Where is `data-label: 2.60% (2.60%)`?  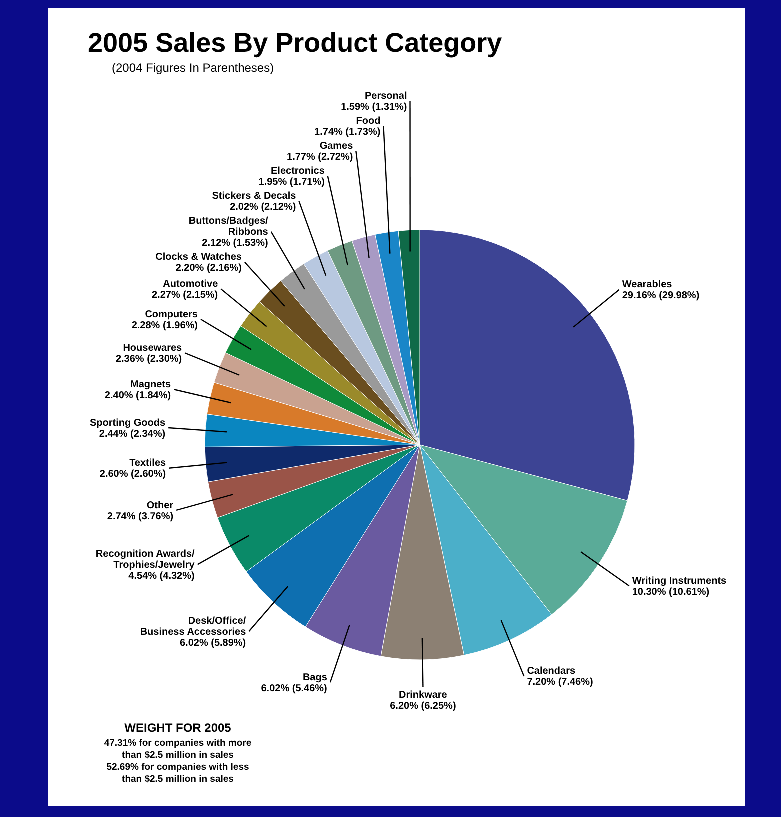 data-label: 2.60% (2.60%) is located at coordinates (133, 474).